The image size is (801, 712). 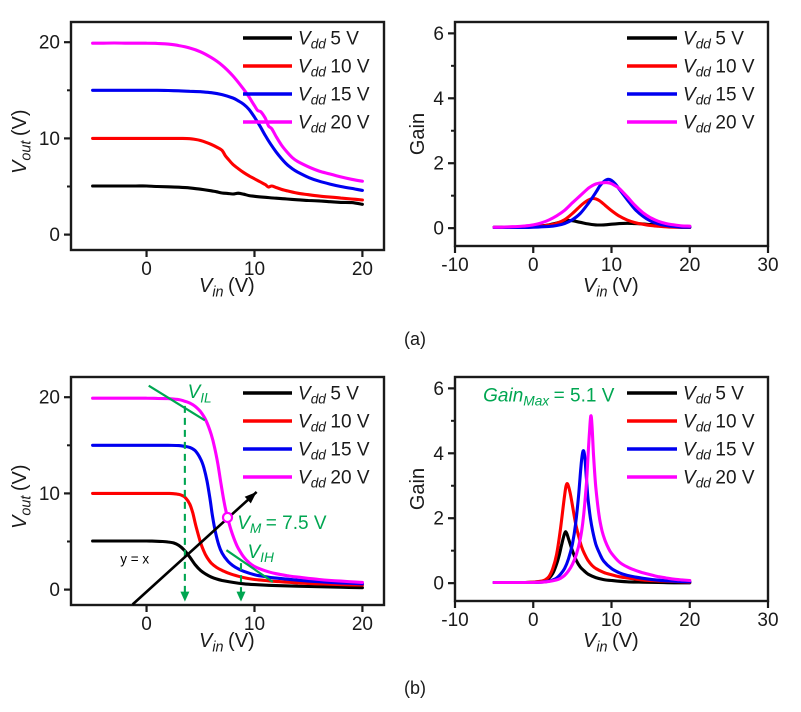 What do you see at coordinates (227, 517) in the screenshot?
I see `switching-point-marker` at bounding box center [227, 517].